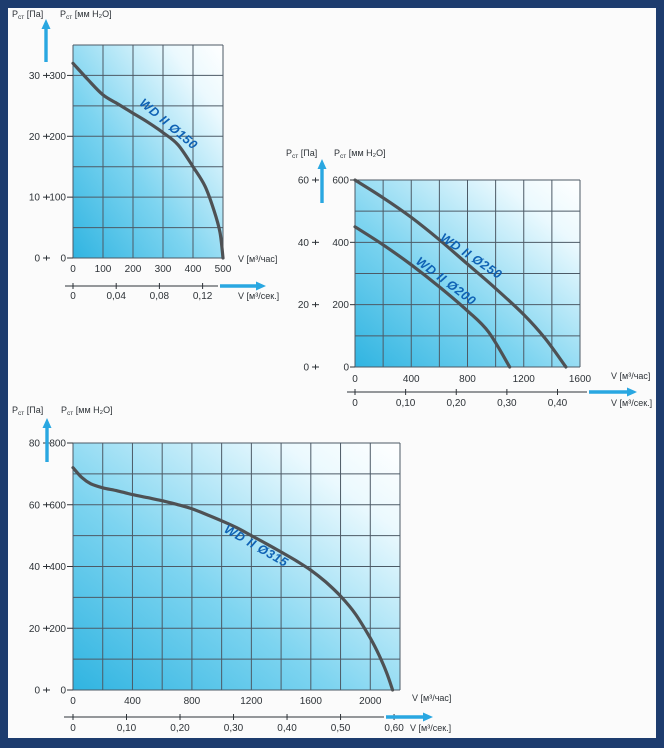  Describe the element at coordinates (35, 76) in the screenshot. I see `pa-tick-label: 30` at that location.